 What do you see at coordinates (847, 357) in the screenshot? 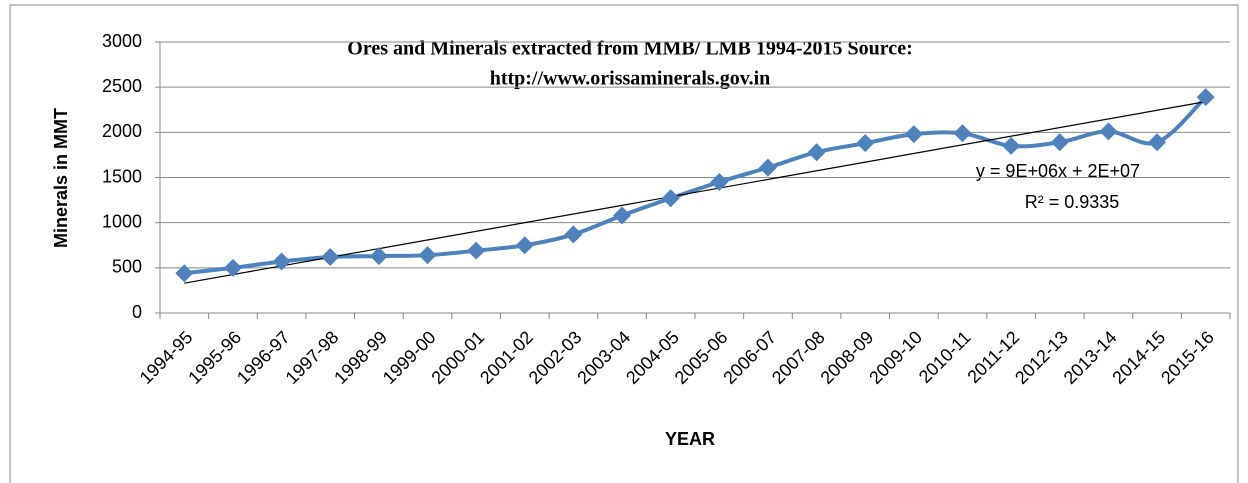
I see `x-tick-label: 2008-09` at bounding box center [847, 357].